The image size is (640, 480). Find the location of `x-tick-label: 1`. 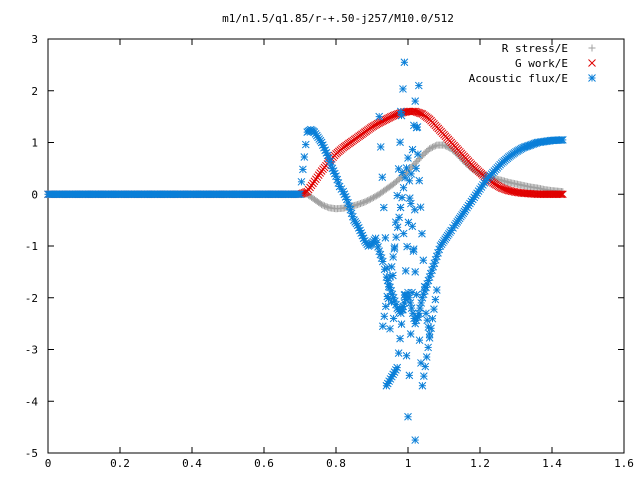

x-tick-label: 1 is located at coordinates (408, 463).